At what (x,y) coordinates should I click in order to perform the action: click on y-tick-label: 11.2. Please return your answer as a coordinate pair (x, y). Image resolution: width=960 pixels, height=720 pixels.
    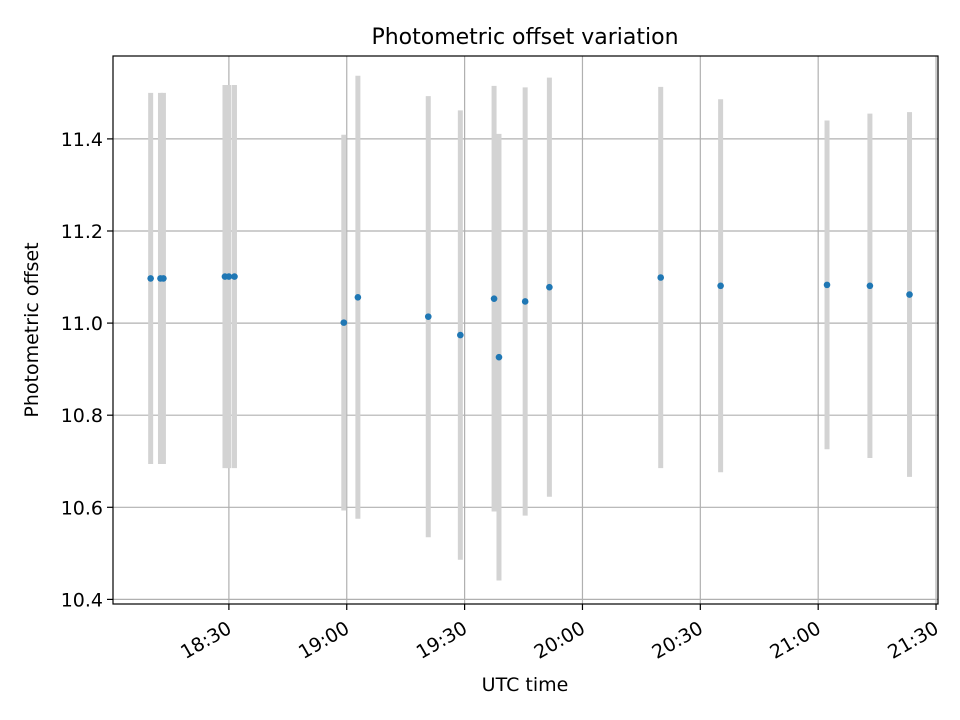
    Looking at the image, I should click on (82, 232).